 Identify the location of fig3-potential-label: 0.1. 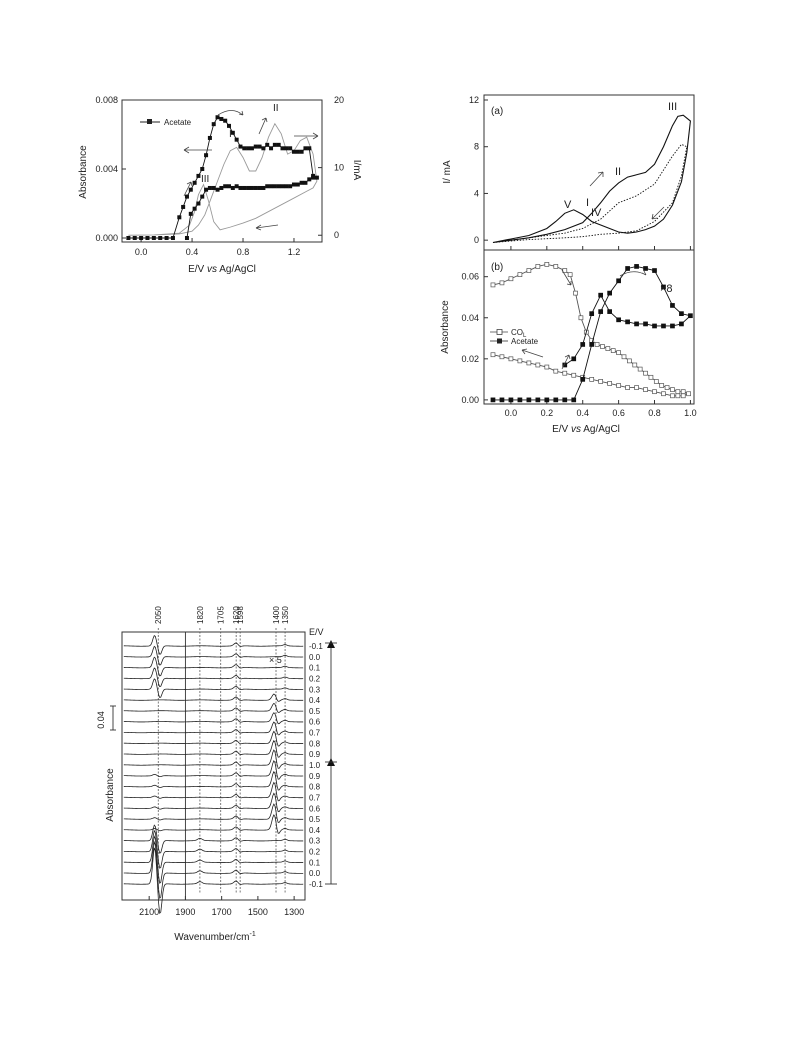
(315, 668).